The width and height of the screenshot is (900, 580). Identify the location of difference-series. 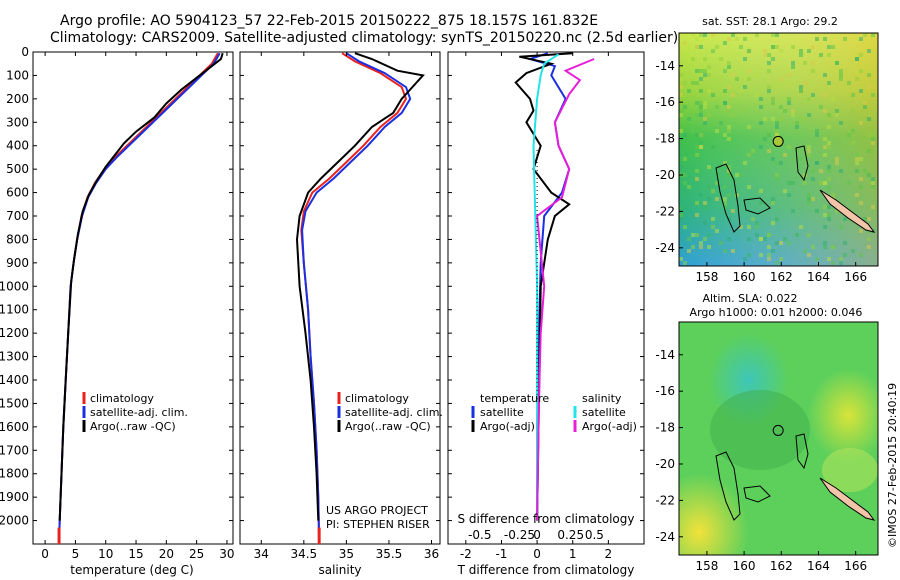
(554, 286).